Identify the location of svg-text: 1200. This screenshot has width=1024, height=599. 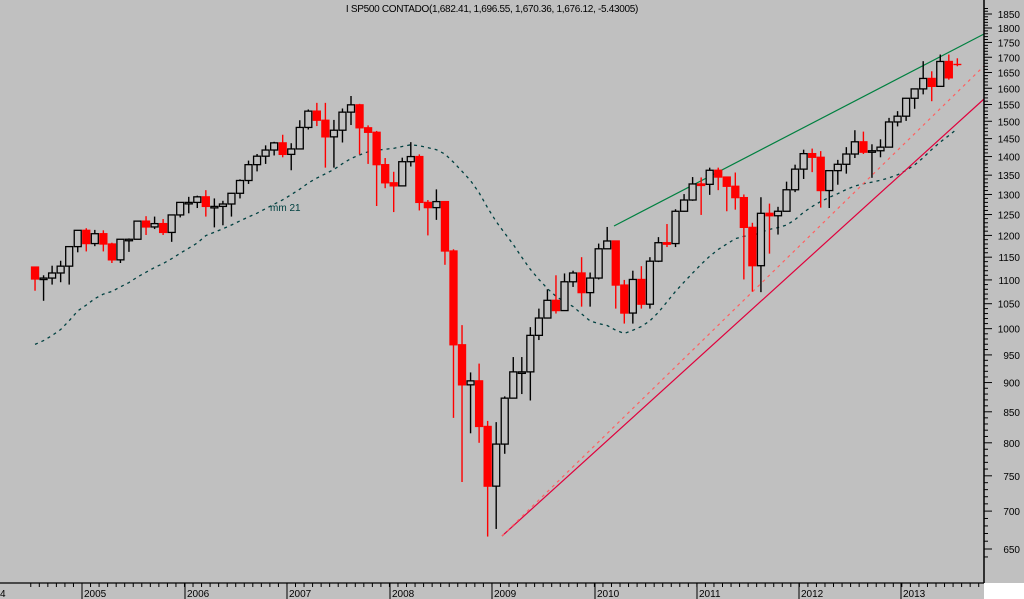
(1009, 236).